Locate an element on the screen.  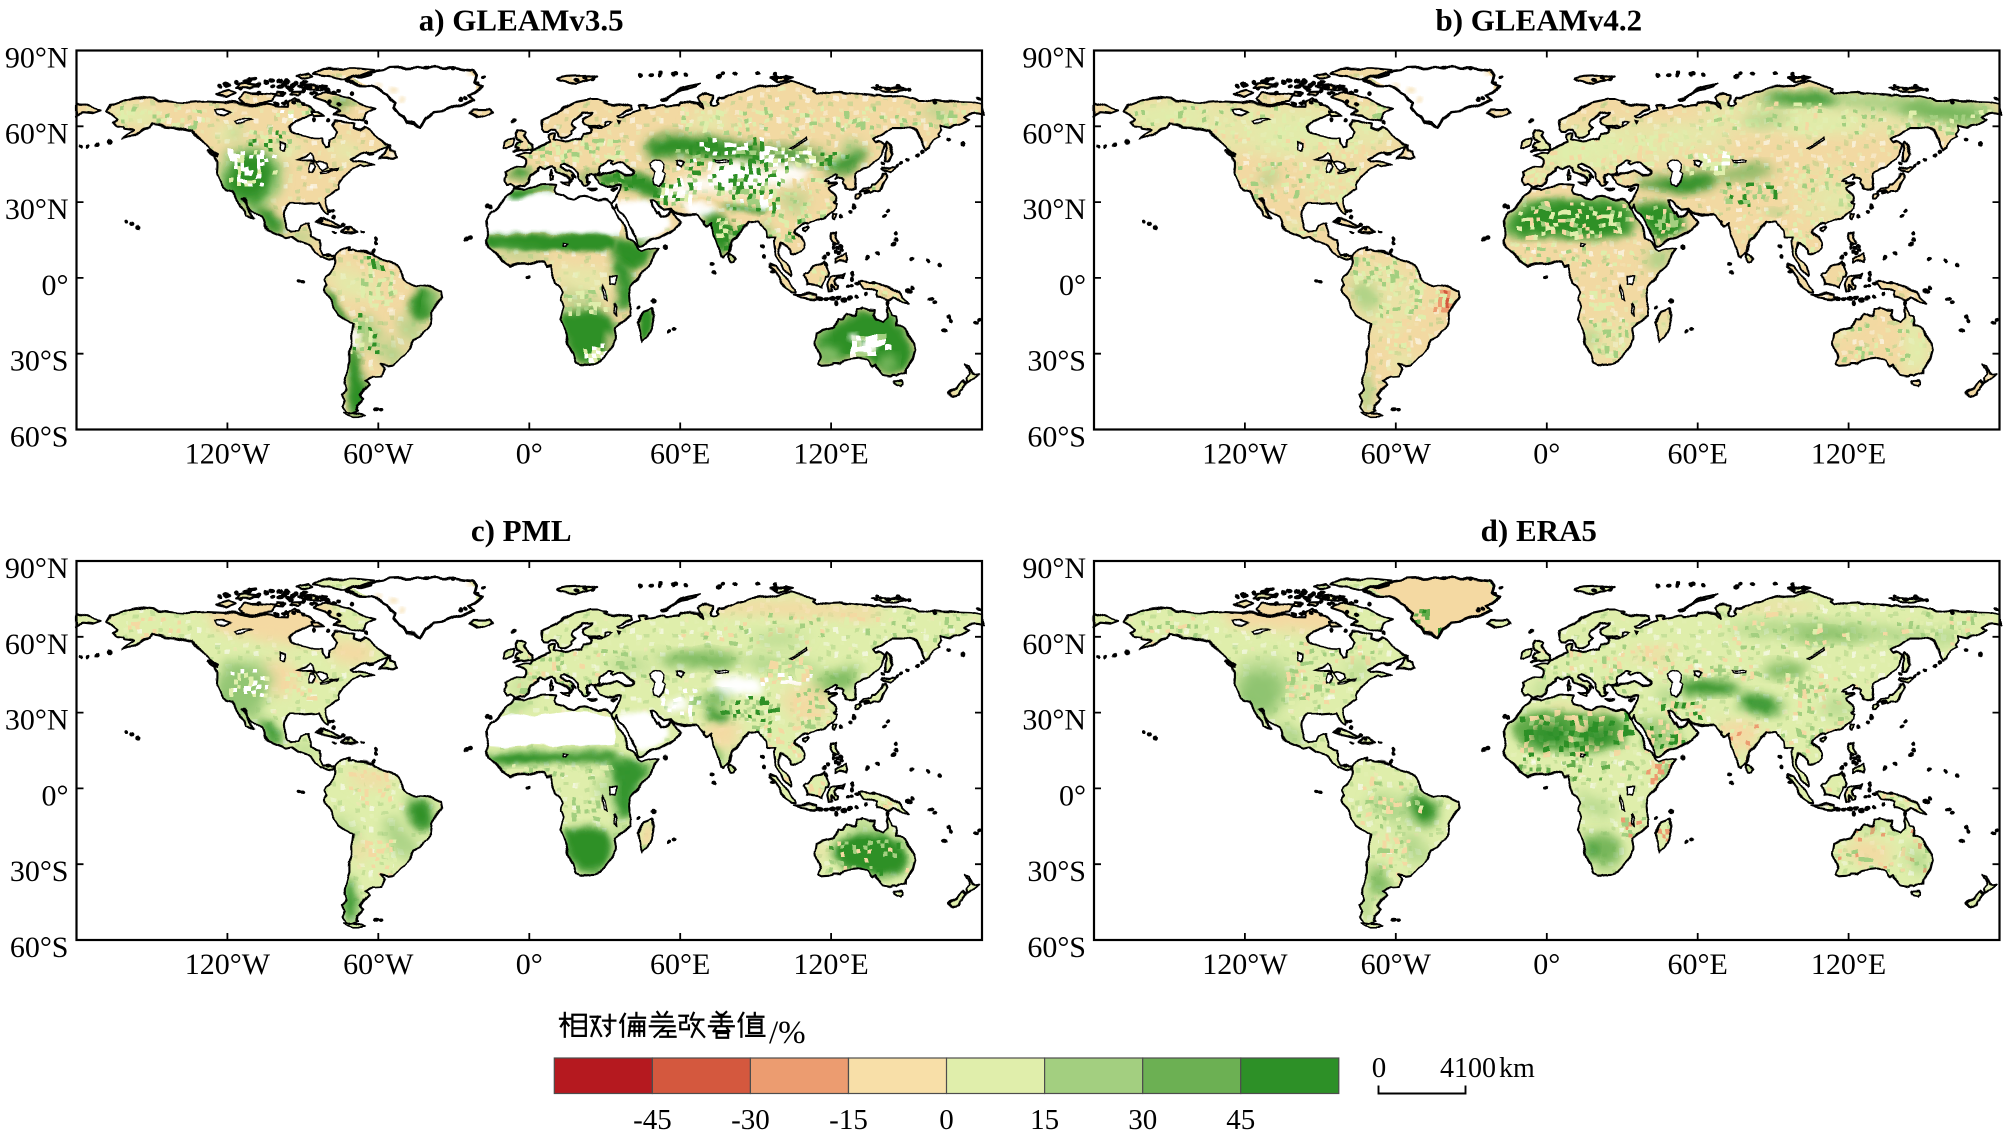
svg-text: d) ERA5 is located at coordinates (1539, 530).